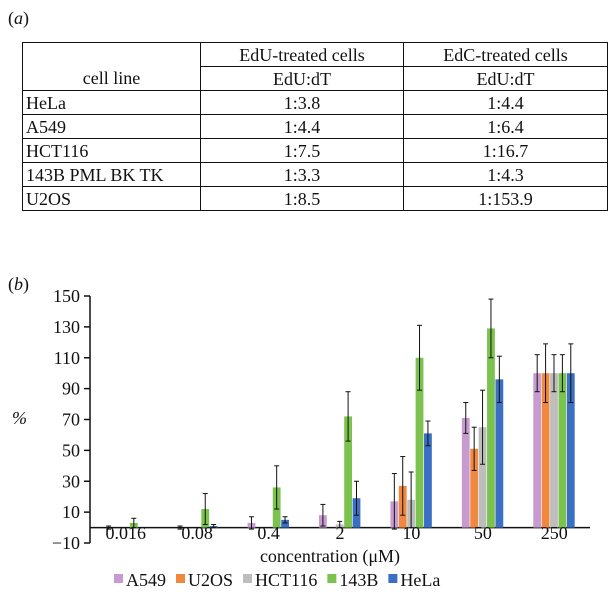 This screenshot has width=608, height=596. Describe the element at coordinates (505, 78) in the screenshot. I see `header-edc-ratio: EdU:dT` at that location.